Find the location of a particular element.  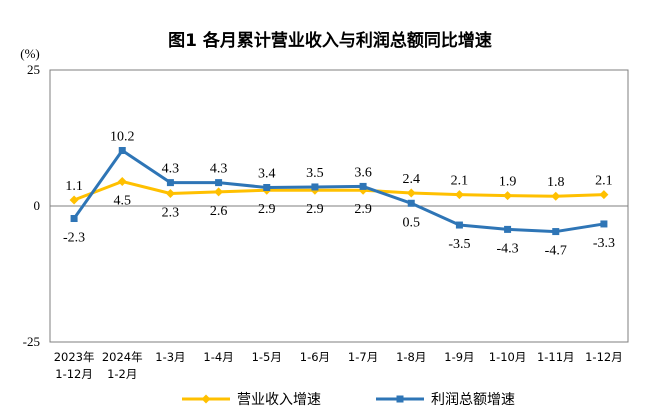

data-label: -2.3 is located at coordinates (74, 238).